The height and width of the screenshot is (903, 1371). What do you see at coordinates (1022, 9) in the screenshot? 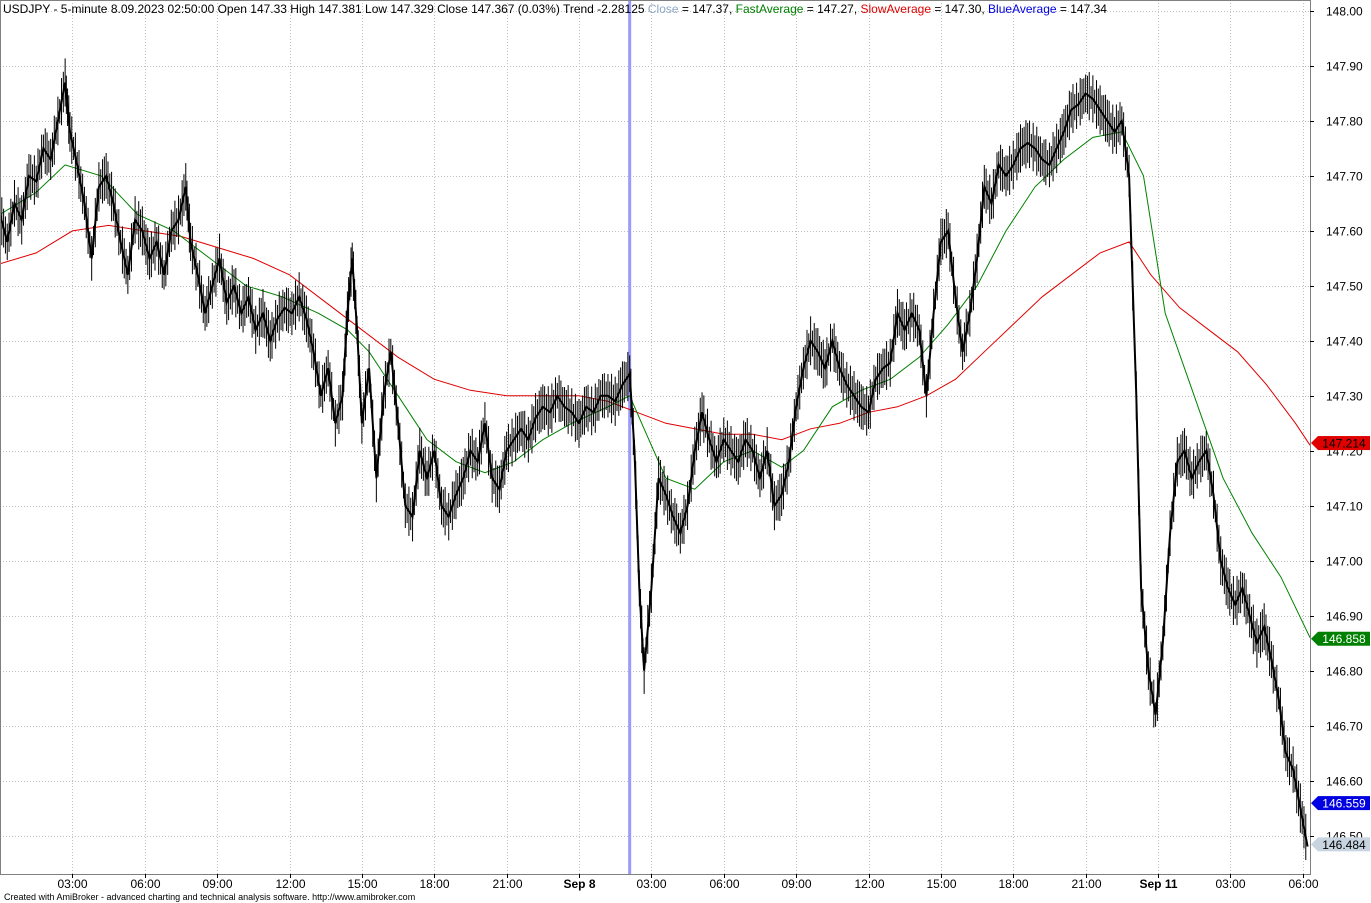
I see `header-part: BlueAverage` at bounding box center [1022, 9].